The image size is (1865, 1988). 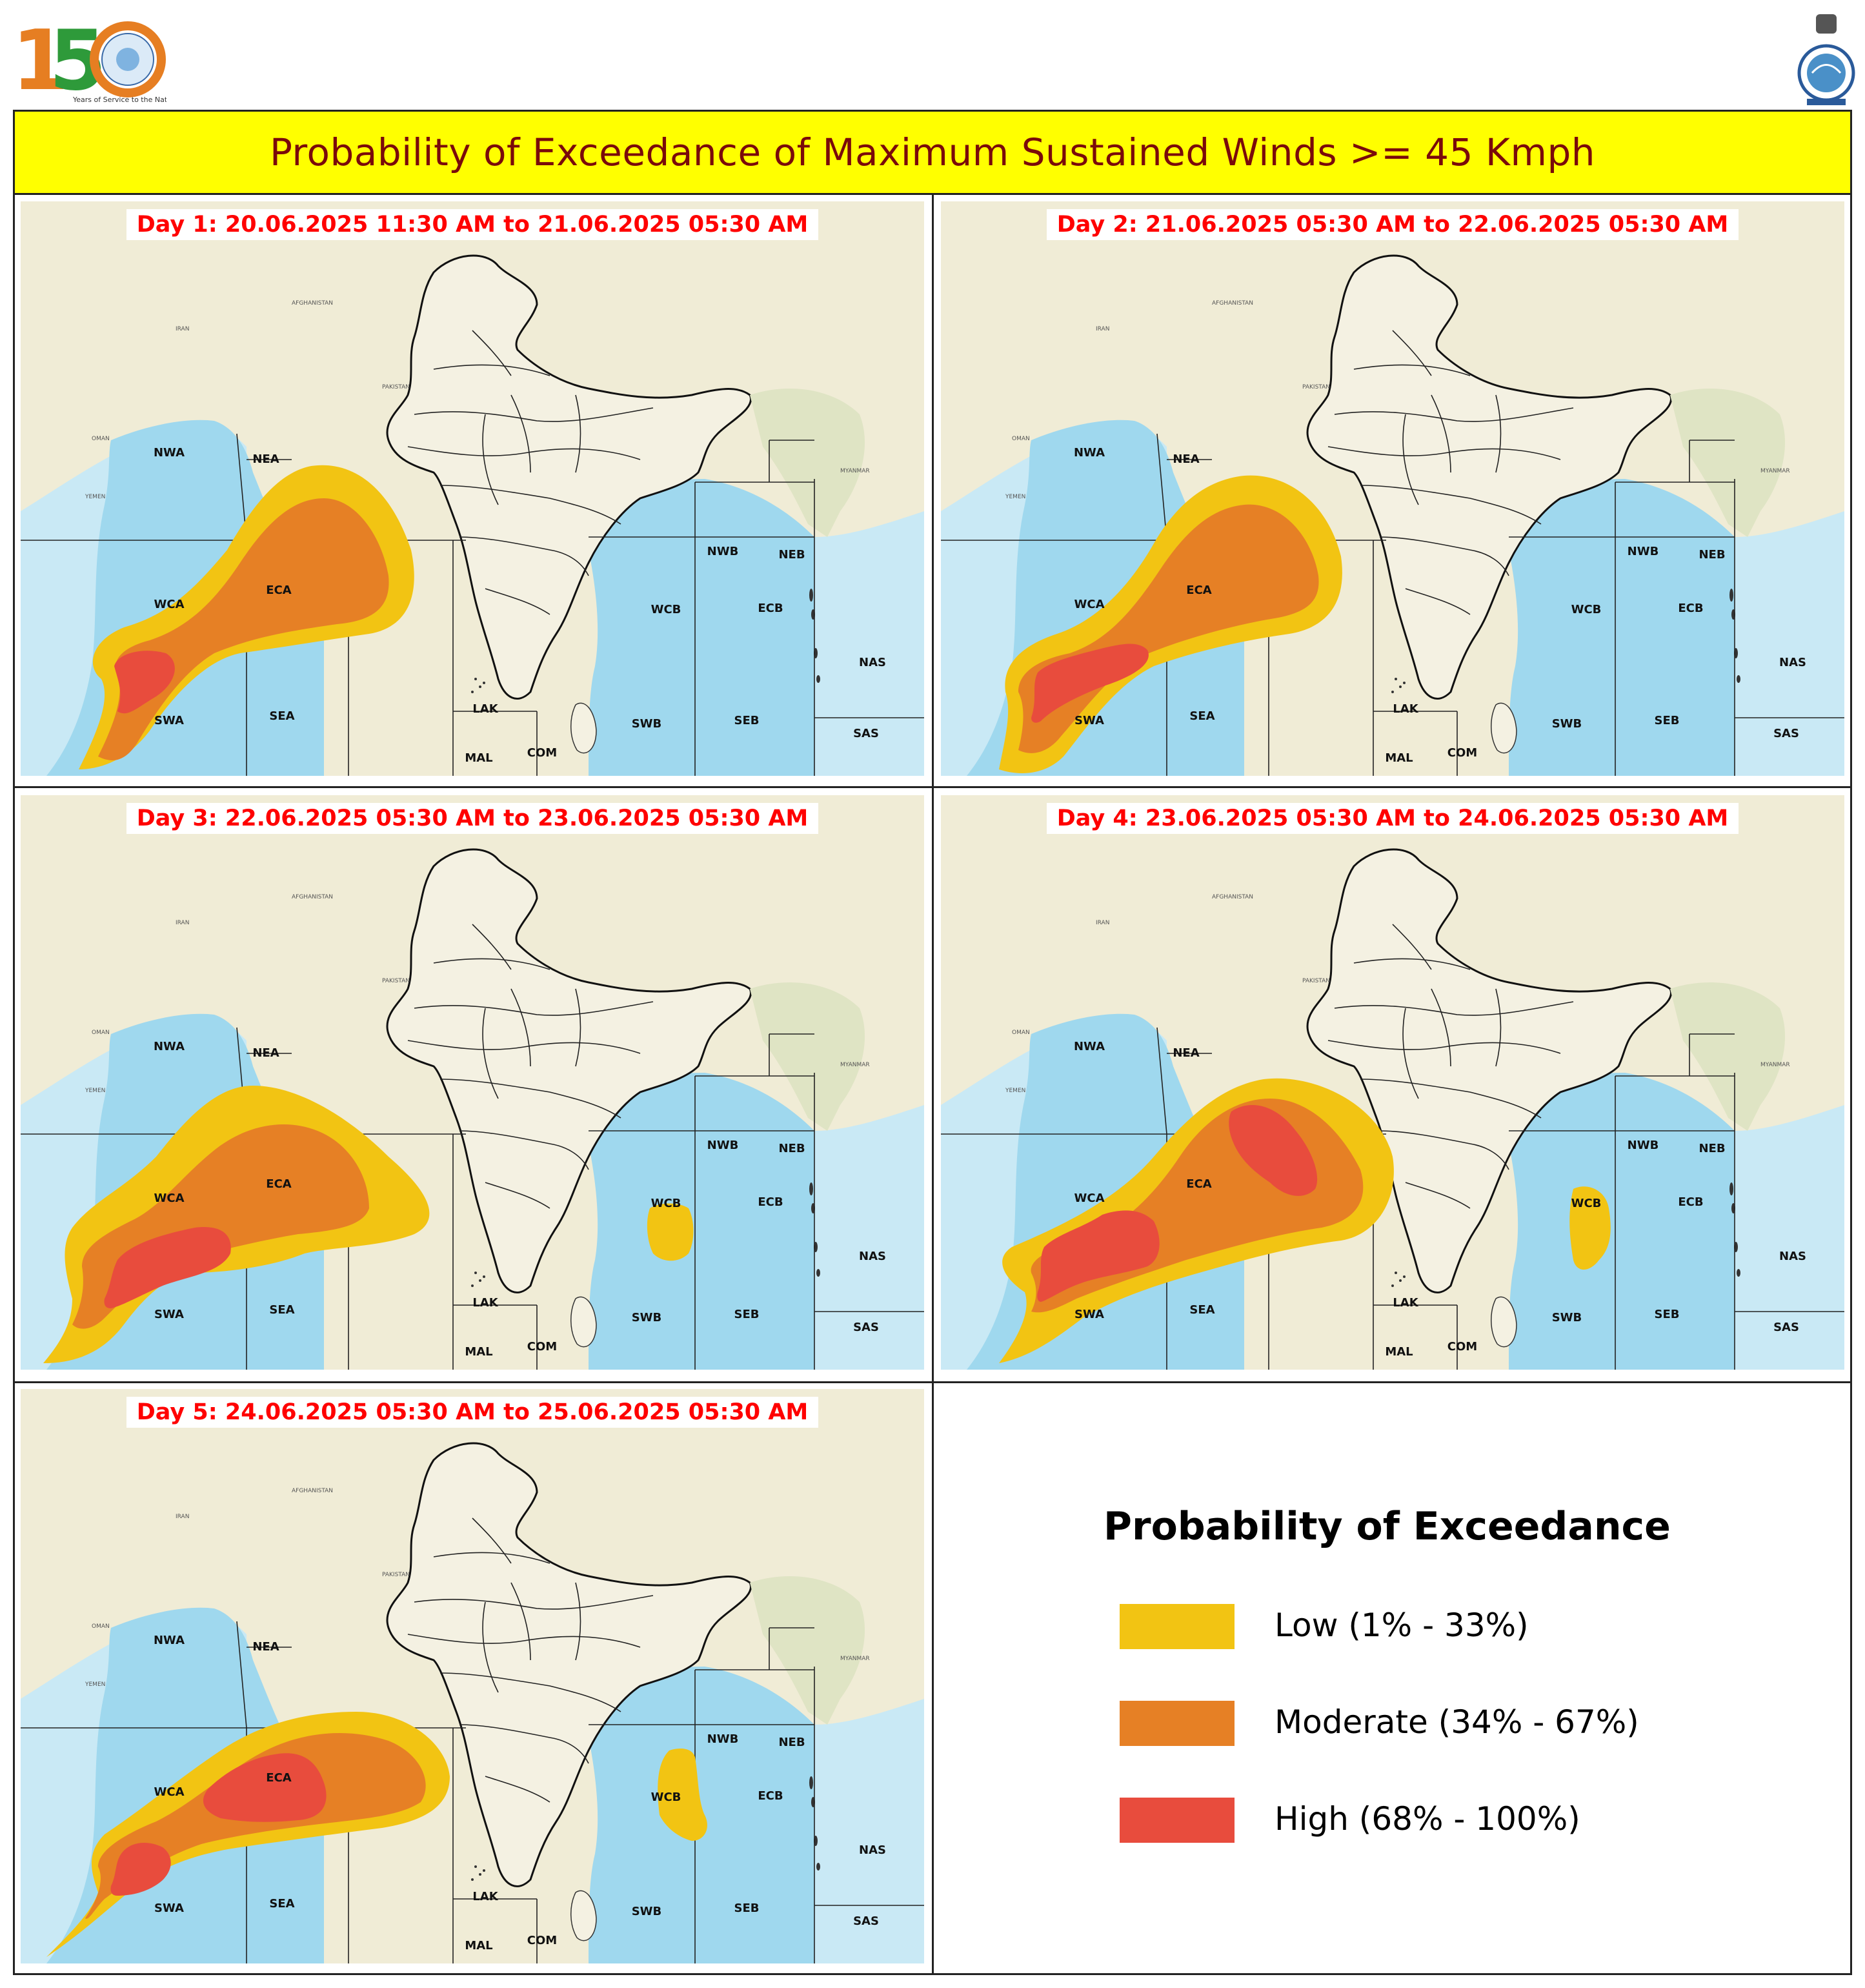 What do you see at coordinates (1177, 1723) in the screenshot?
I see `legend-swatch-moderate` at bounding box center [1177, 1723].